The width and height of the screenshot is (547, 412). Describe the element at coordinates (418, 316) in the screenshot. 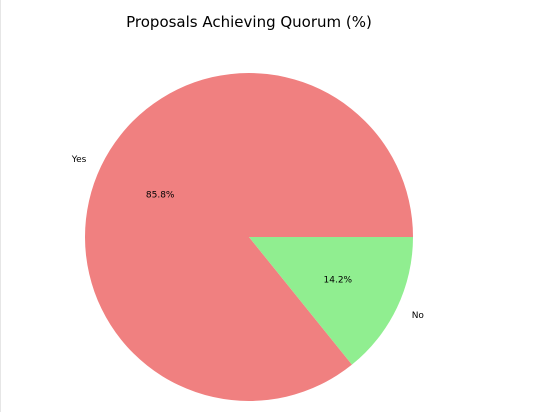

I see `category-label-no: No` at that location.